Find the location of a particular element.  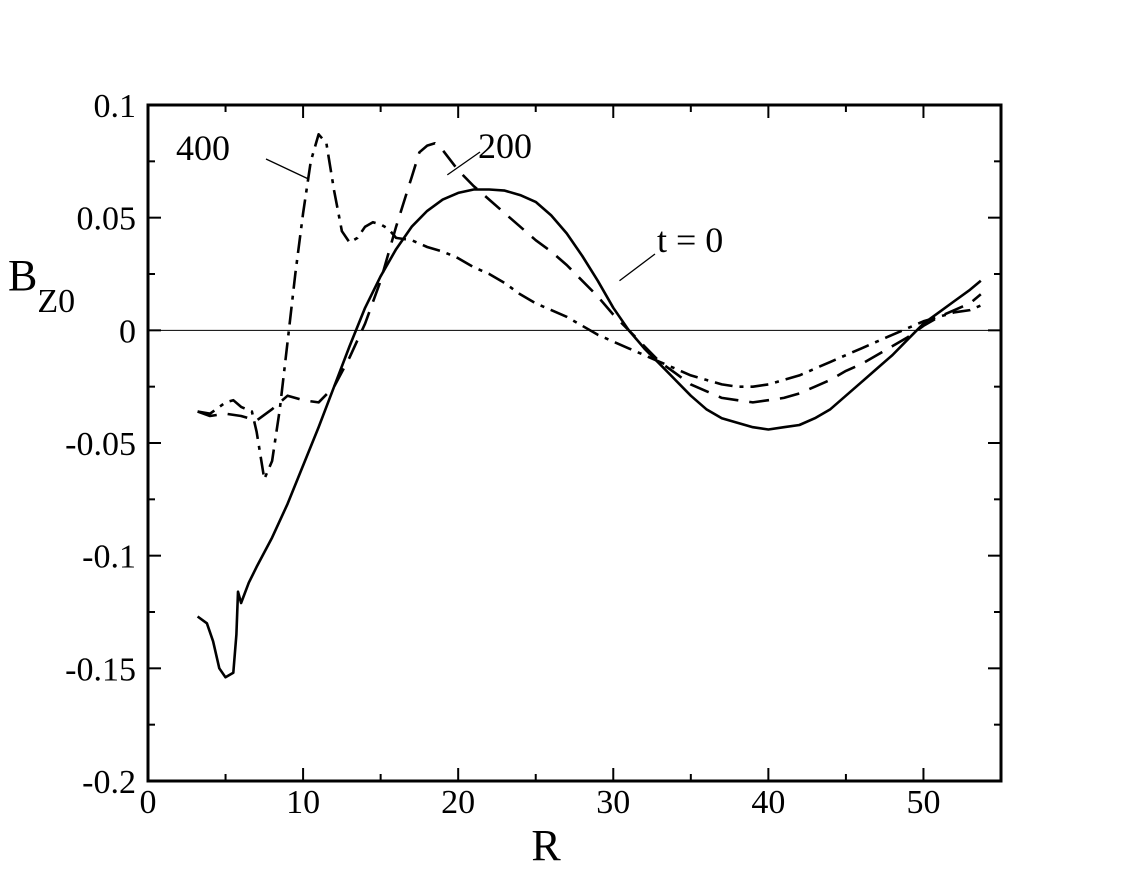

y-tick-label: 0 is located at coordinates (127, 331).